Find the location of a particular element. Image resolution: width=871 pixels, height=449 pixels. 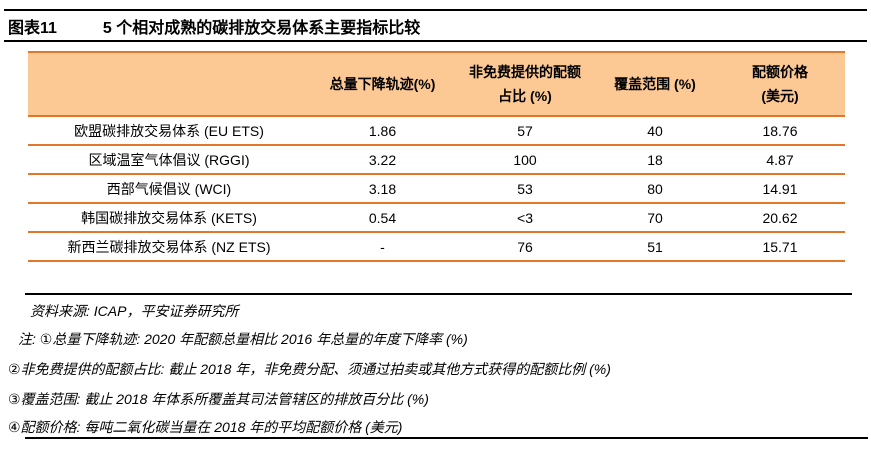

header-cell-coverage: 覆盖范围 (%) is located at coordinates (655, 84).